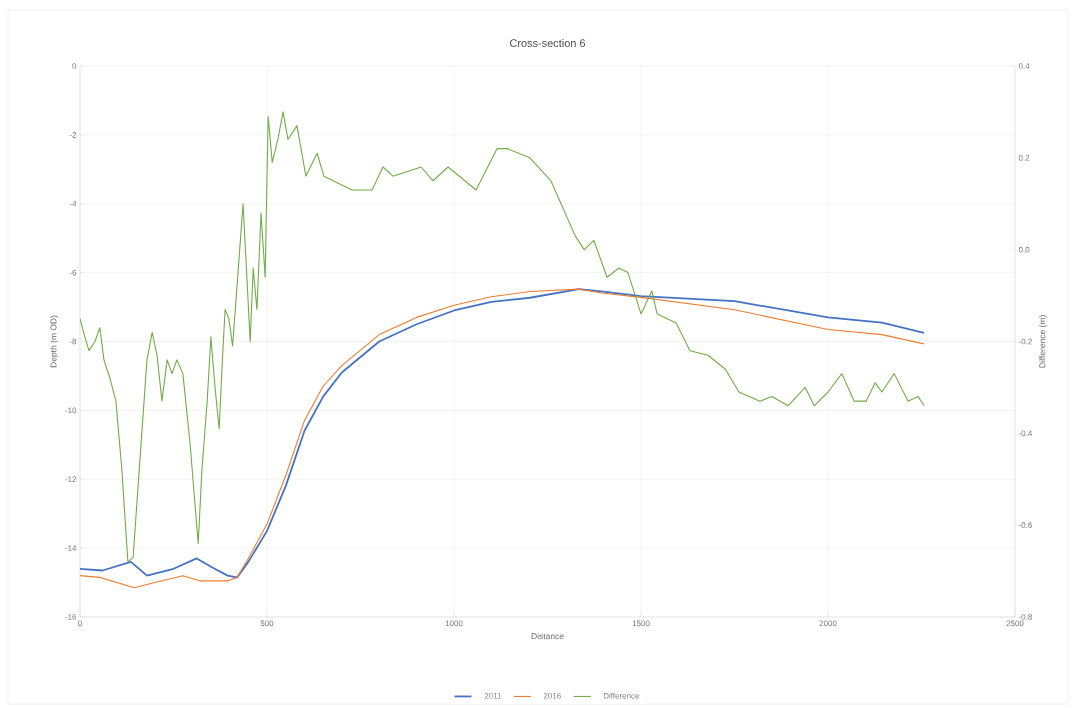 The width and height of the screenshot is (1076, 708). What do you see at coordinates (547, 636) in the screenshot?
I see `x-axis-title: Distance` at bounding box center [547, 636].